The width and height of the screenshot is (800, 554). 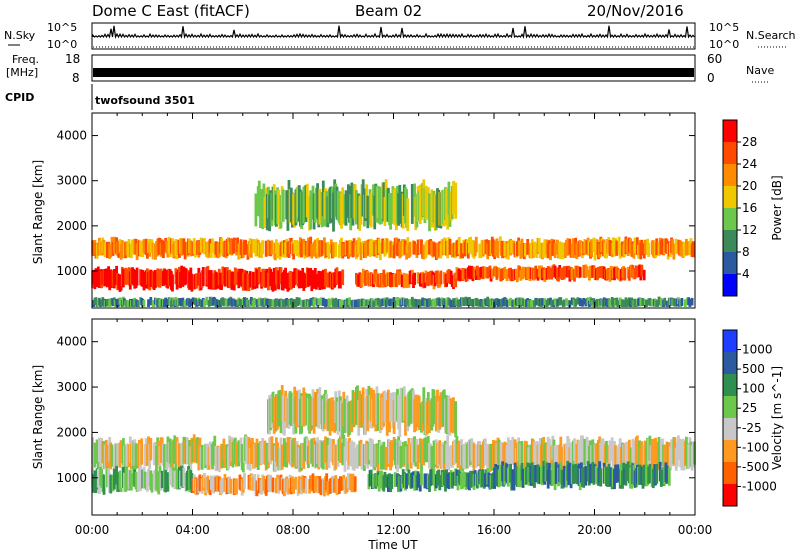 What do you see at coordinates (755, 467) in the screenshot?
I see `colorbar-tick-label: -500` at bounding box center [755, 467].